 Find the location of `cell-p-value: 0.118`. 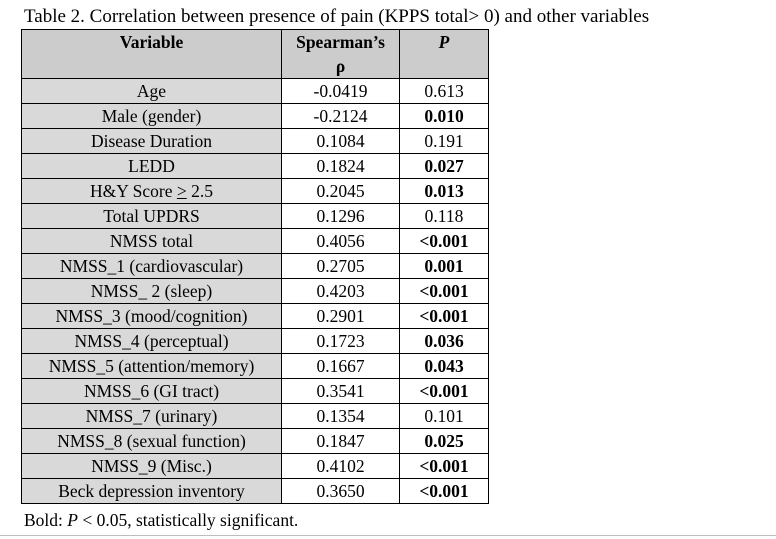

cell-p-value: 0.118 is located at coordinates (444, 216).